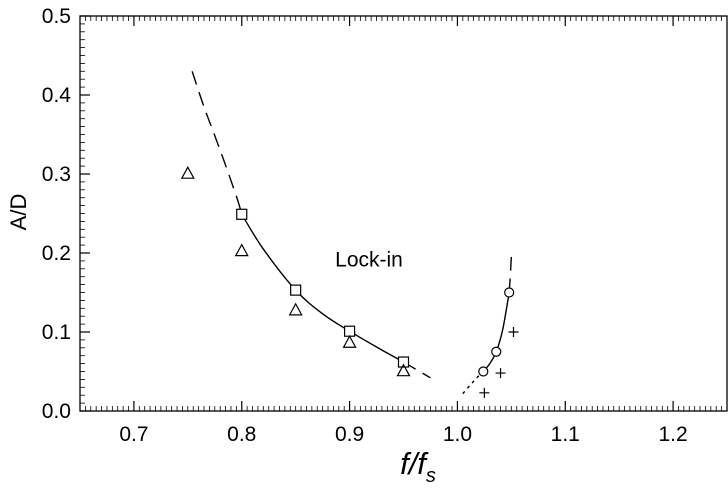 This screenshot has height=492, width=728. What do you see at coordinates (473, 382) in the screenshot?
I see `fit-curve-dotted` at bounding box center [473, 382].